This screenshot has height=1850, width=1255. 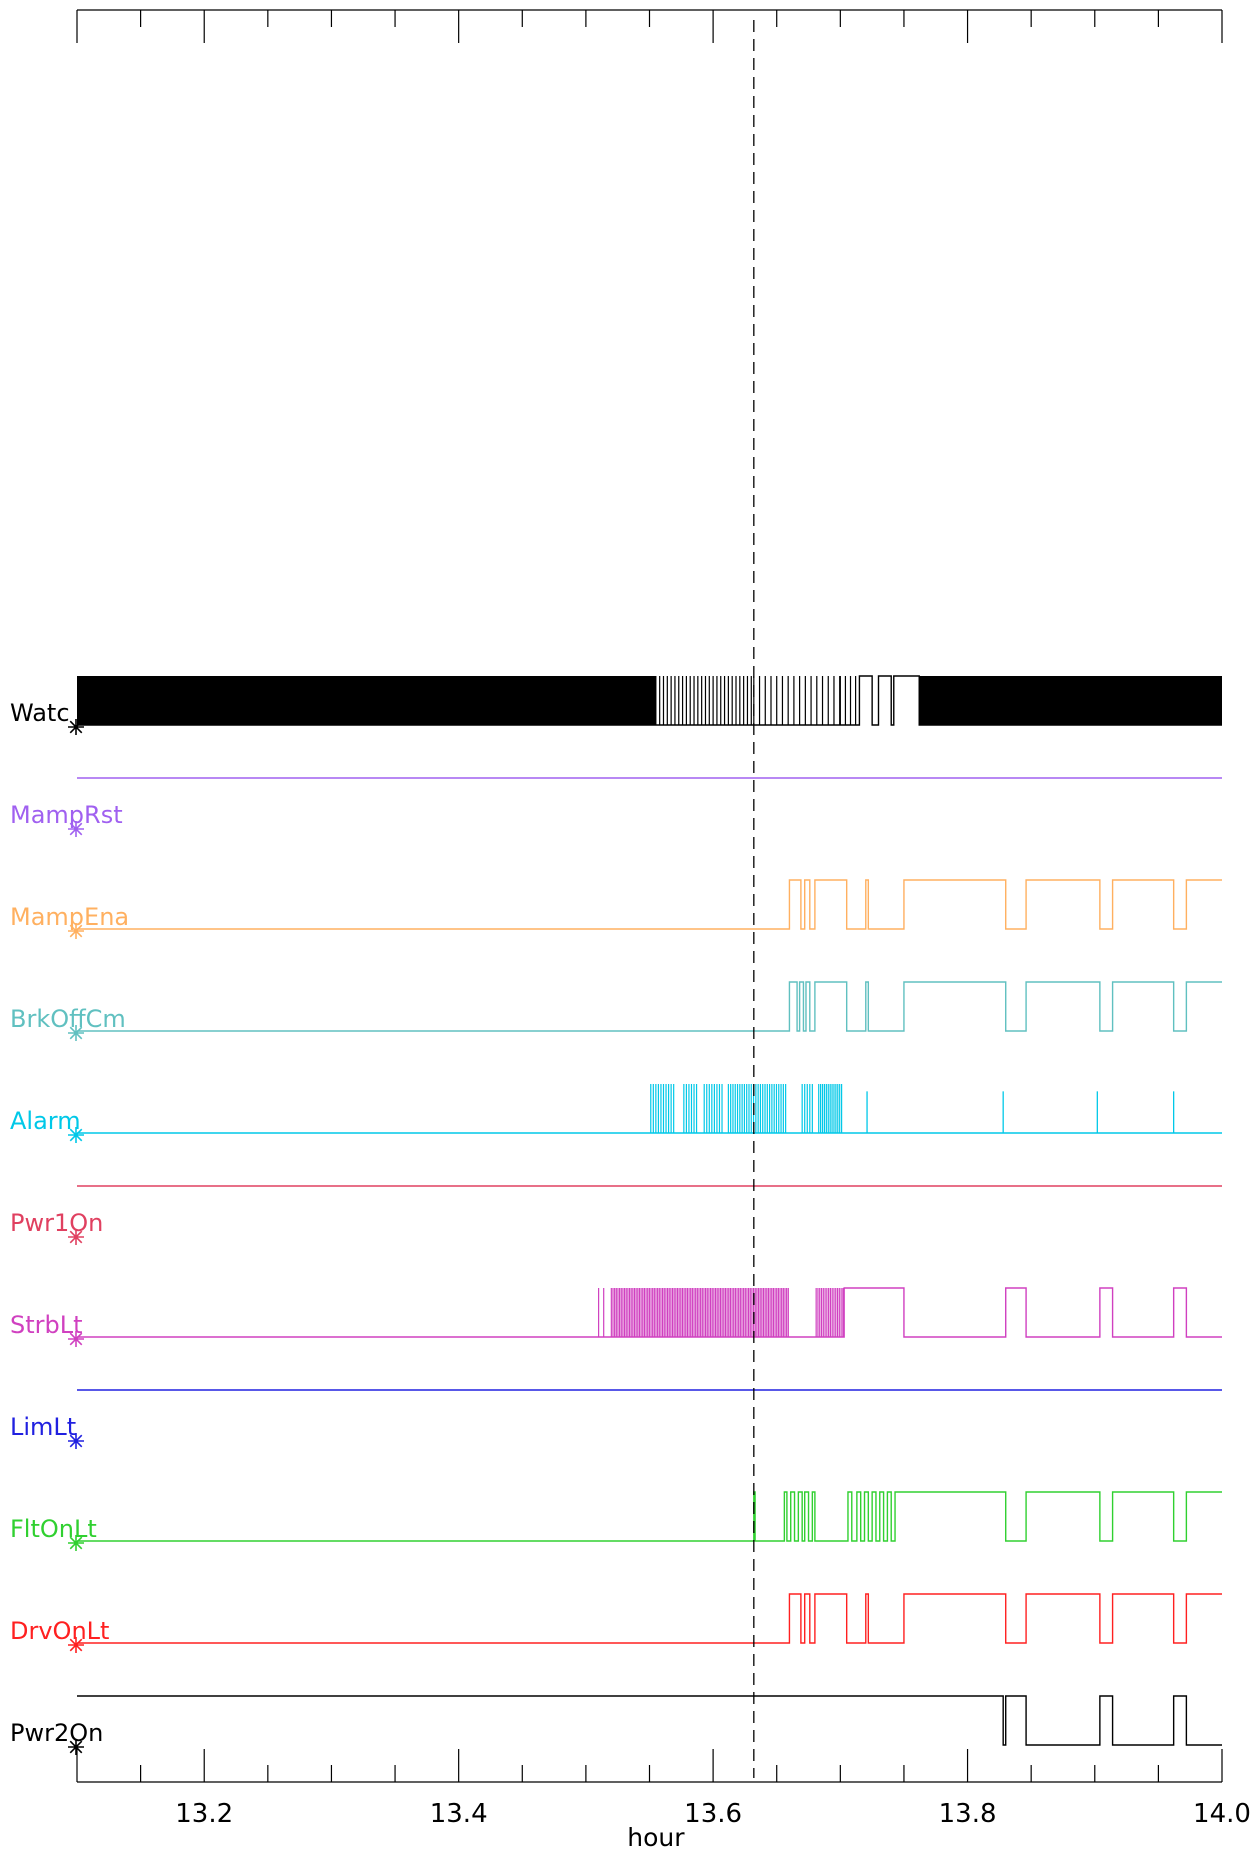 What do you see at coordinates (756, 700) in the screenshot?
I see `series-pulses-watchdog` at bounding box center [756, 700].